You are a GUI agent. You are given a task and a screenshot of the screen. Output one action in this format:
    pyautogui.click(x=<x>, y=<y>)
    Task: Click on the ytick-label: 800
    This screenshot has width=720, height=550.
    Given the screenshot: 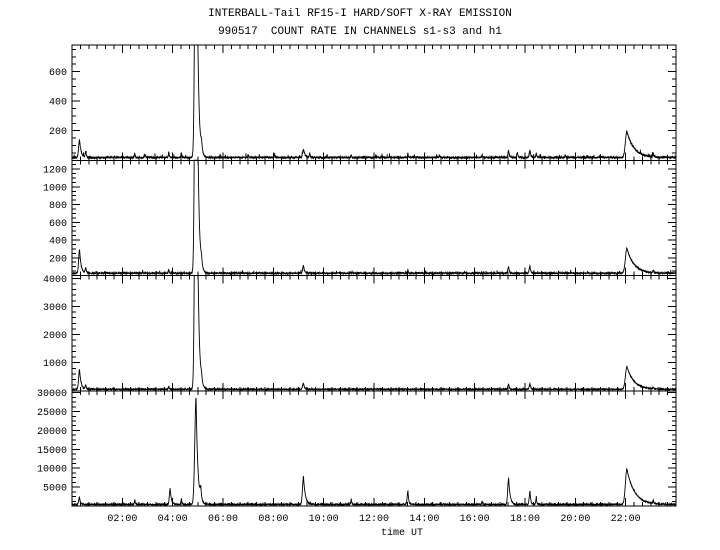 What is the action you would take?
    pyautogui.click(x=58, y=206)
    